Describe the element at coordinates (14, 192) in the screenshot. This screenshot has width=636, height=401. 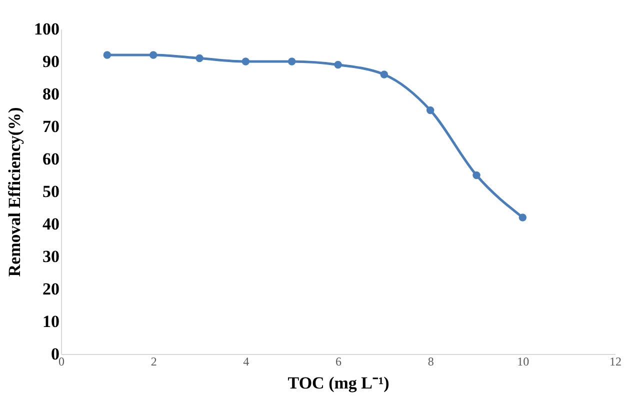
I see `y-axis-title: Removal Efficiency(%)` at that location.